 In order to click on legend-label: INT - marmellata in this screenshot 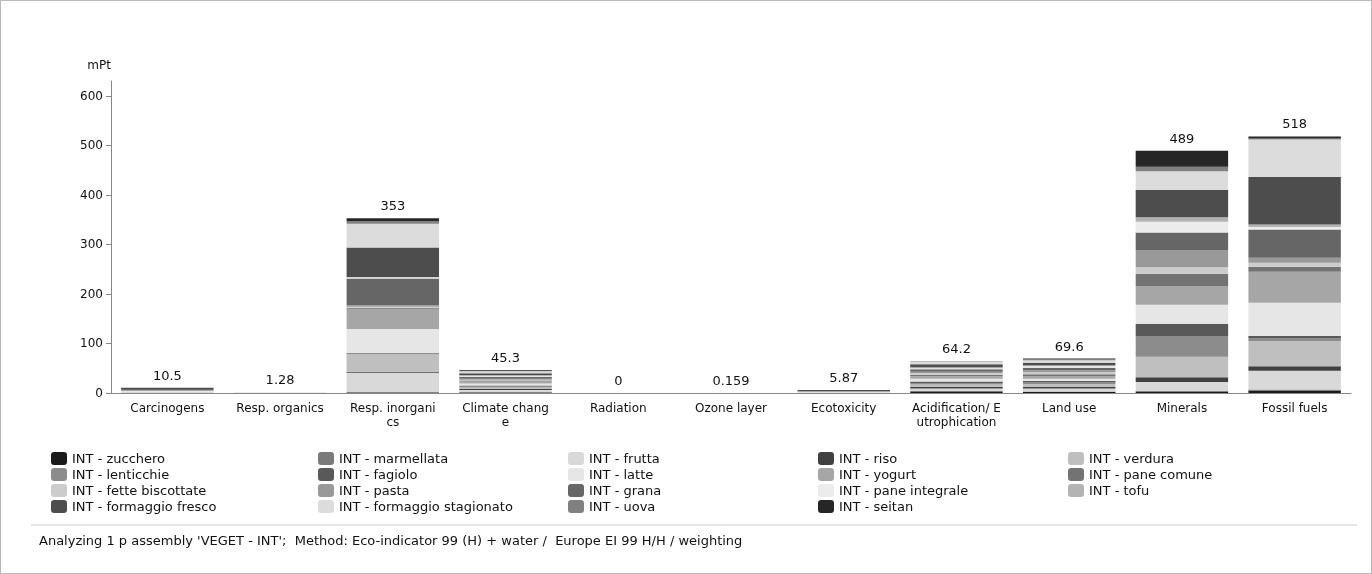, I will do `click(394, 458)`.